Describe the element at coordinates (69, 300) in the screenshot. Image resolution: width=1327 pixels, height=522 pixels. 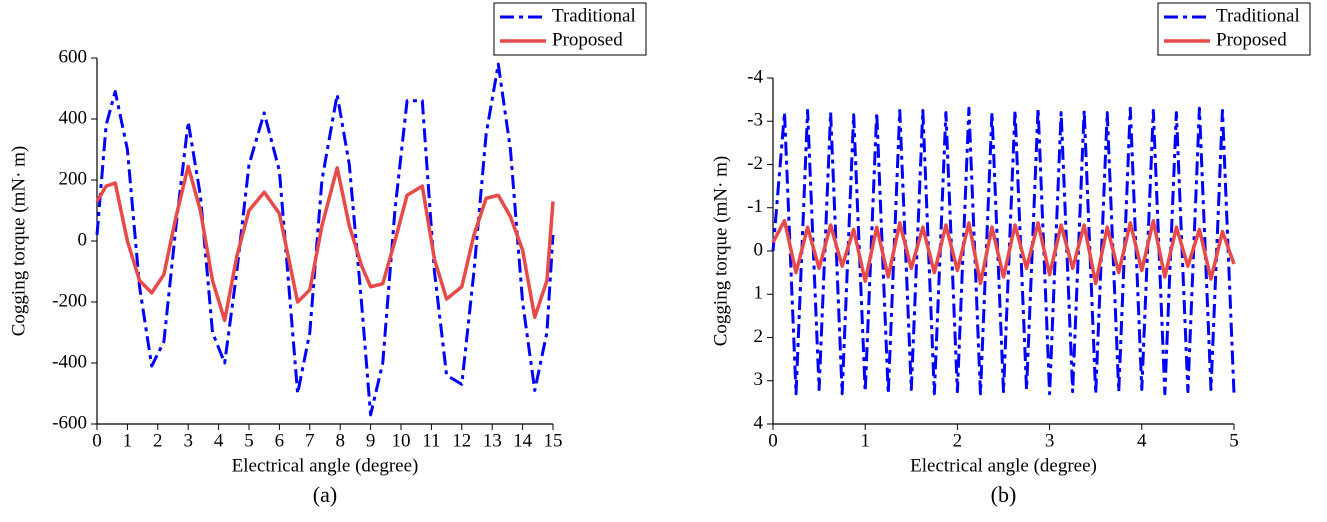
I see `y-tick-label: -200` at that location.